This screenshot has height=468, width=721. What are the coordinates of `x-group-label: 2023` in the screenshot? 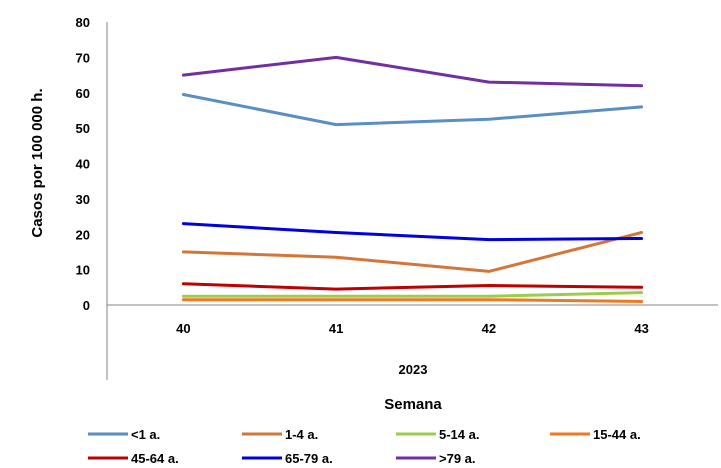 It's located at (413, 369).